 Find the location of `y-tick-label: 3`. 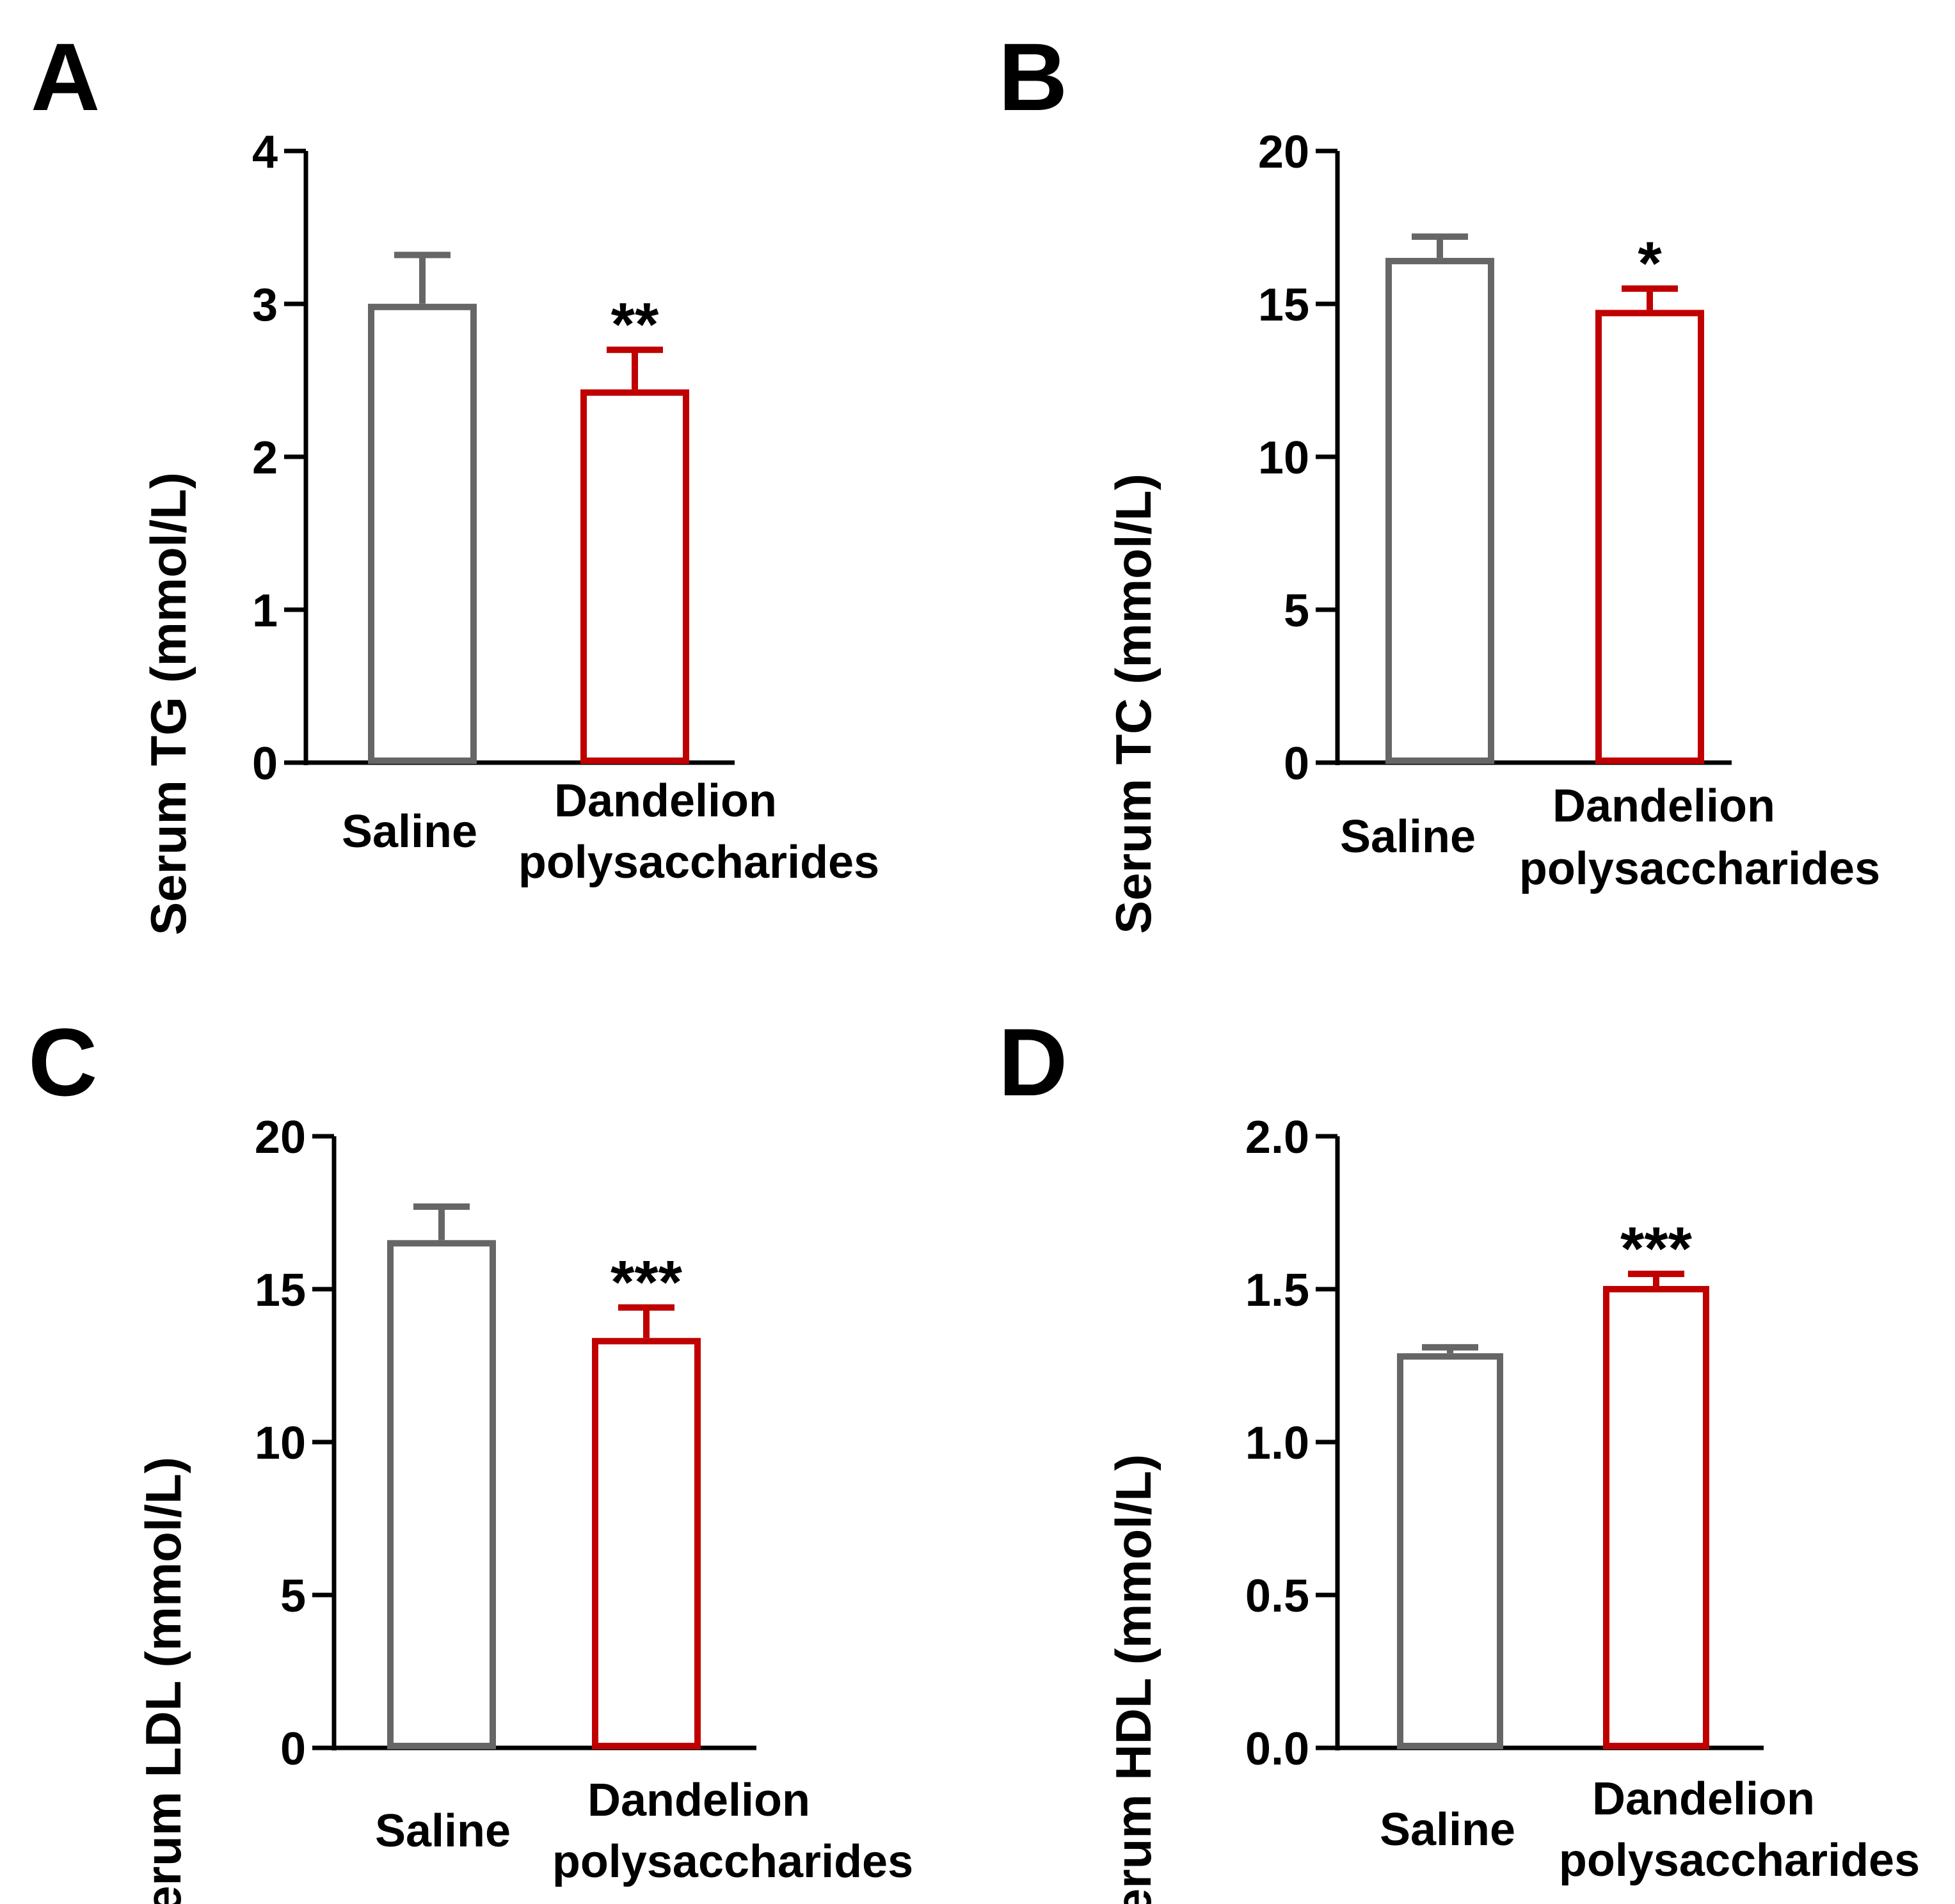

y-tick-label: 3 is located at coordinates (265, 305).